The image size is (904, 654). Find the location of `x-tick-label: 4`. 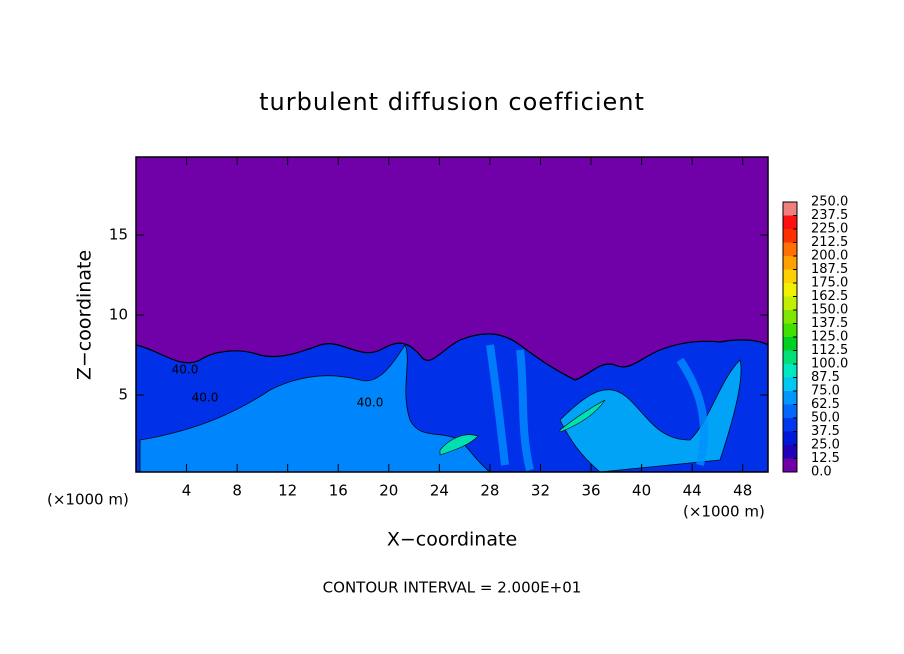

x-tick-label: 4 is located at coordinates (187, 491).